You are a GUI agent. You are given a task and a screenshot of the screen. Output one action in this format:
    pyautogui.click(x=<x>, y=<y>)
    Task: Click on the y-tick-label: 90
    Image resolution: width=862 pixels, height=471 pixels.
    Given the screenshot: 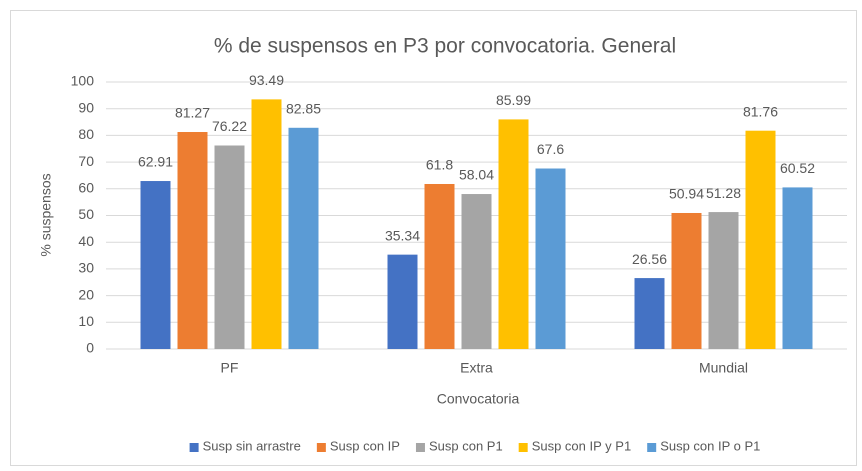 What is the action you would take?
    pyautogui.click(x=86, y=107)
    